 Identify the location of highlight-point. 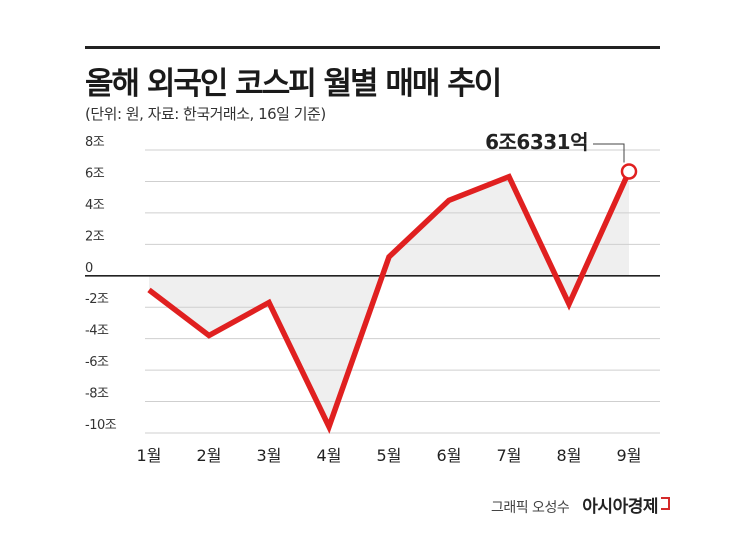
(629, 171).